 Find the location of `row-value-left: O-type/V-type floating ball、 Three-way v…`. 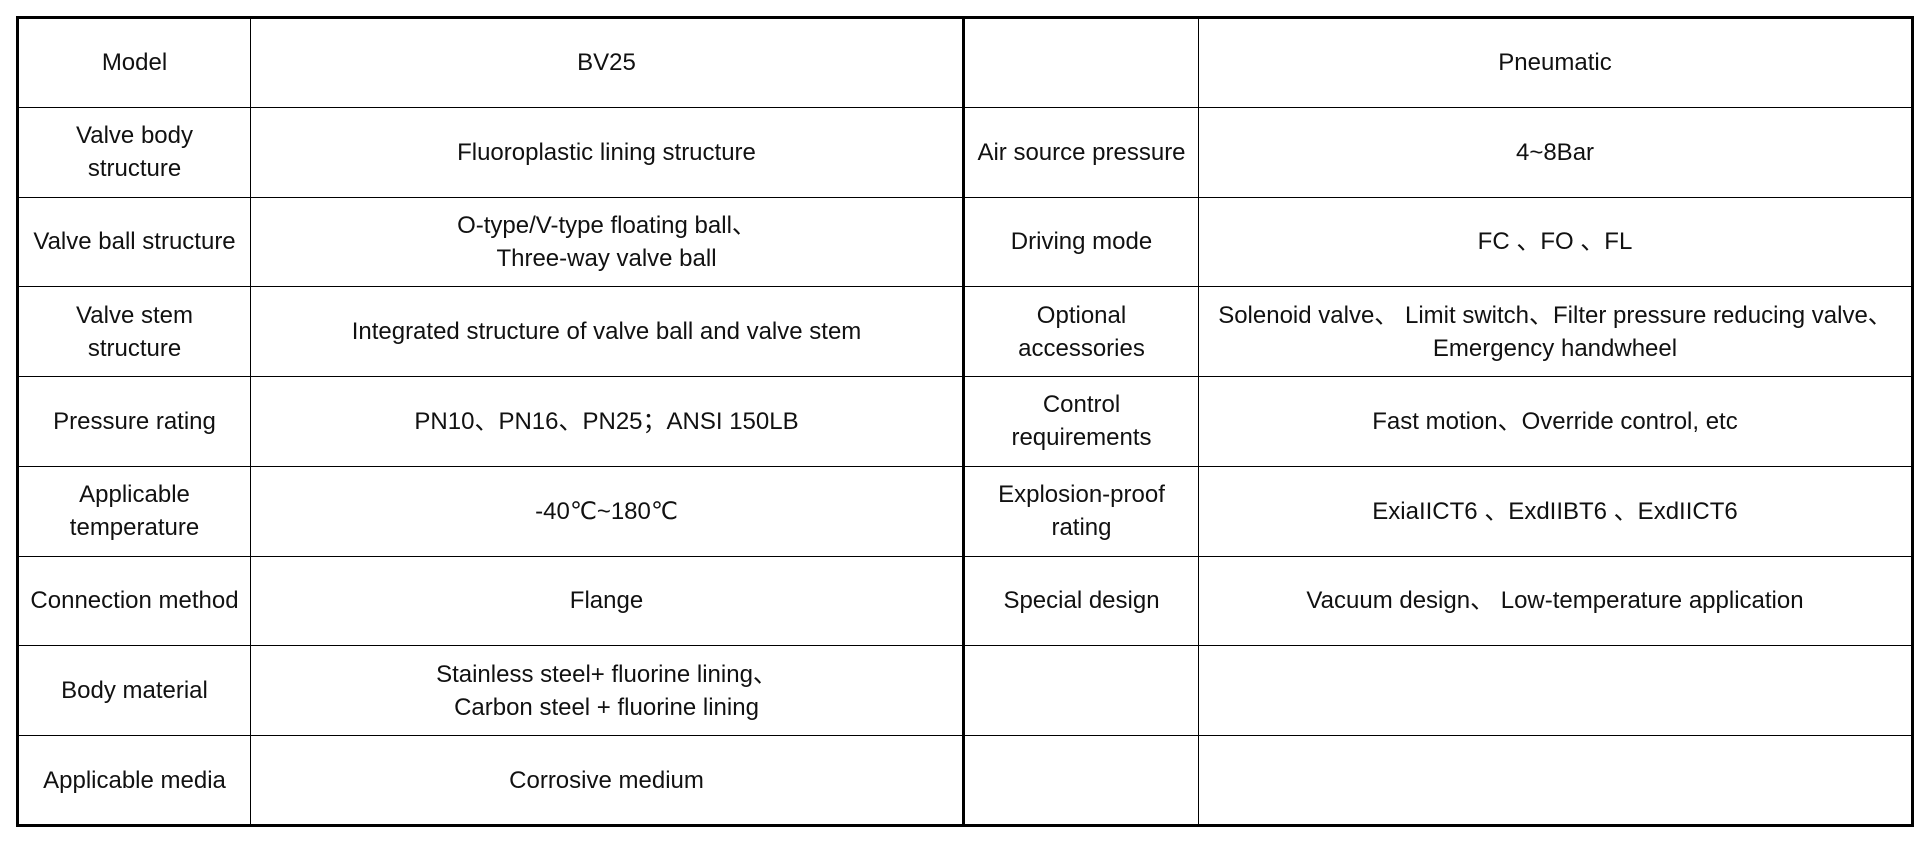

row-value-left: O-type/V-type floating ball、 Three-way v… is located at coordinates (607, 242).